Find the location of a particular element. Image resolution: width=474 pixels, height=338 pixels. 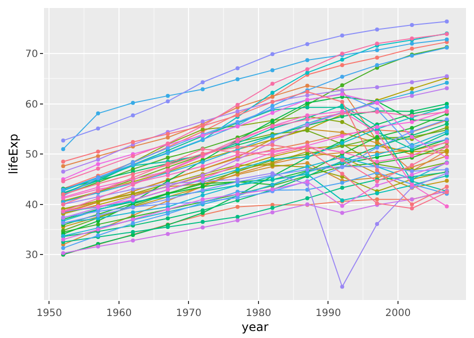

x-tick-label: 1960 is located at coordinates (119, 313).